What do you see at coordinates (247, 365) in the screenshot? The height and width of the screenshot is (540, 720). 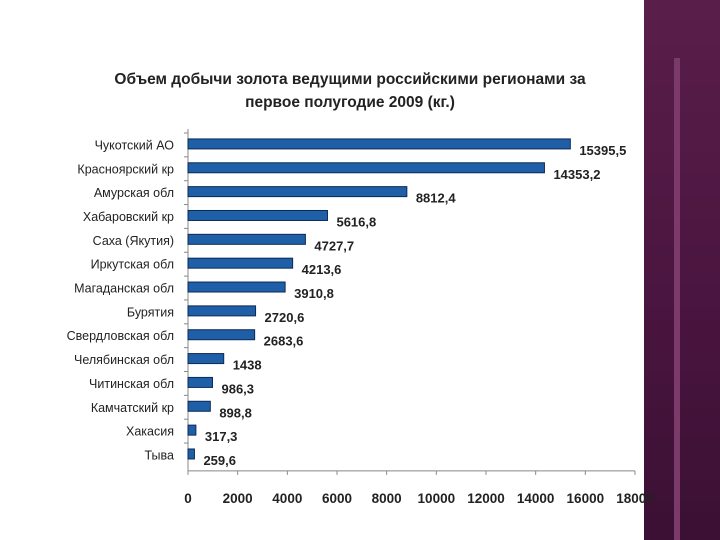 I see `value-label: 1438` at bounding box center [247, 365].